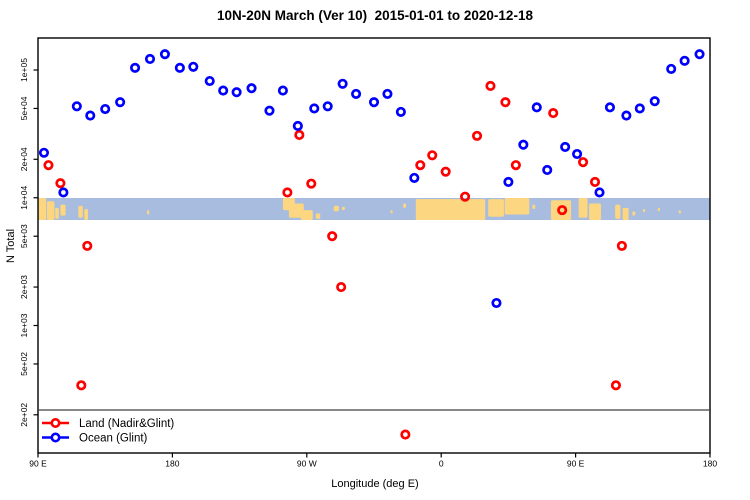  What do you see at coordinates (24, 108) in the screenshot?
I see `y-tick-label: 5e+04` at bounding box center [24, 108].